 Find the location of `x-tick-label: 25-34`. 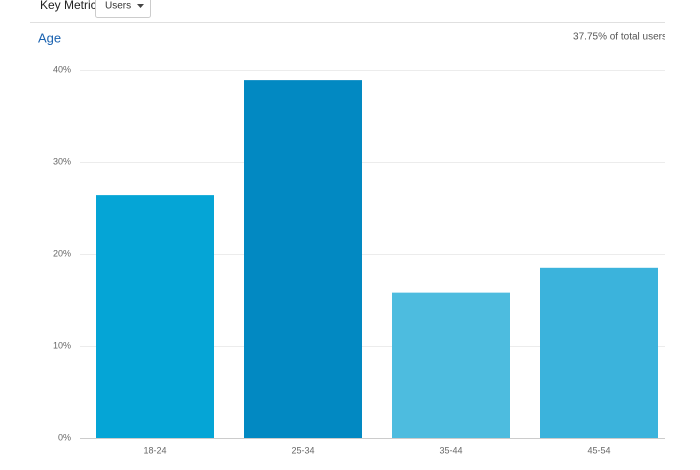

x-tick-label: 25-34 is located at coordinates (302, 450).